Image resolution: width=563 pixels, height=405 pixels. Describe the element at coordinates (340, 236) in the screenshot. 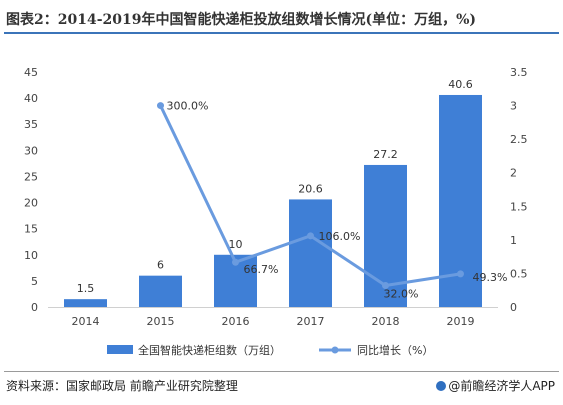

I see `growth-value-label: 106.0%` at that location.